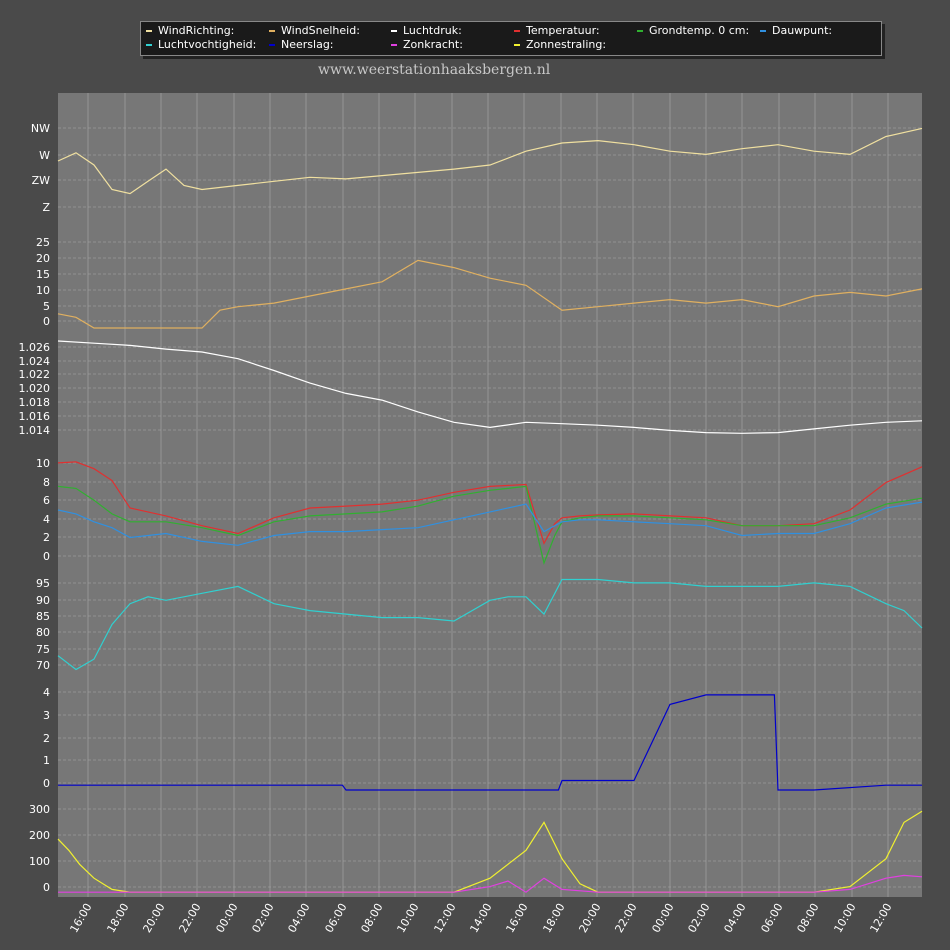 The height and width of the screenshot is (950, 950). What do you see at coordinates (490, 294) in the screenshot?
I see `series-line-windsnelheid` at bounding box center [490, 294].